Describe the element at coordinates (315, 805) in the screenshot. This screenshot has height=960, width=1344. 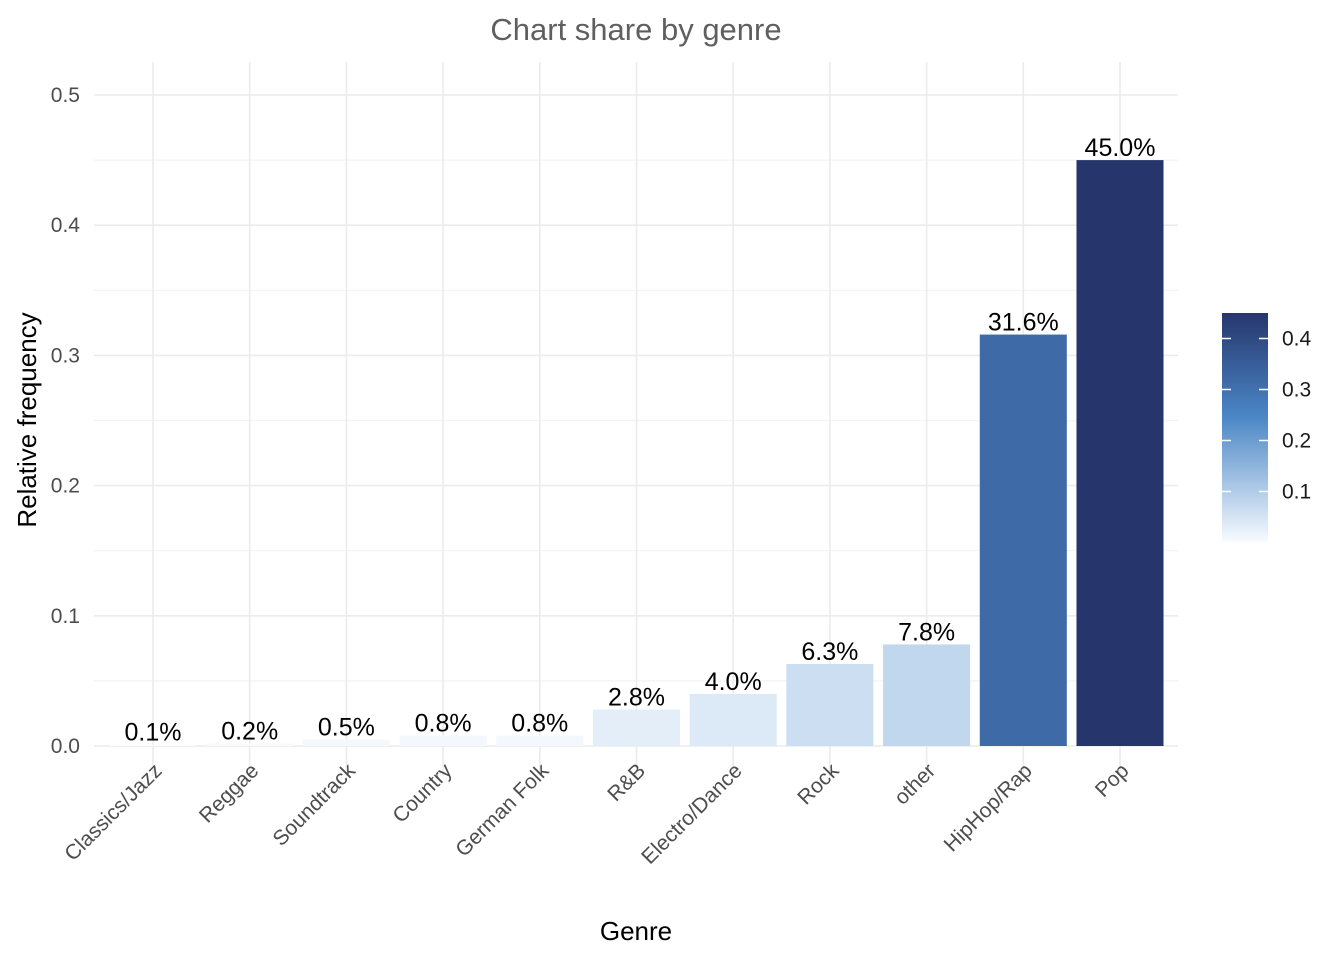
I see `x-tick-label: Soundtrack` at that location.